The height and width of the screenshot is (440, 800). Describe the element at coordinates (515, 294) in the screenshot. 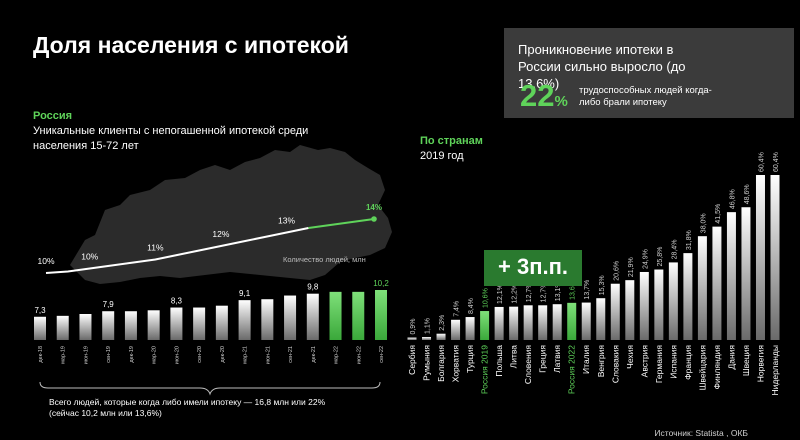

I see `country-value-7: 12,2%` at that location.